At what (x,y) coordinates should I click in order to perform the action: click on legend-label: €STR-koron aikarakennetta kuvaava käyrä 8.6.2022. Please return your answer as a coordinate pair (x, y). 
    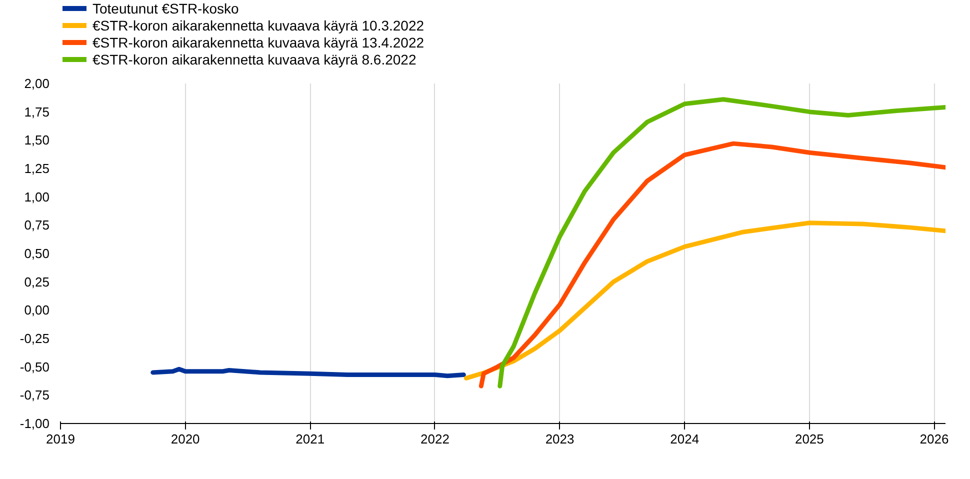
    Looking at the image, I should click on (254, 60).